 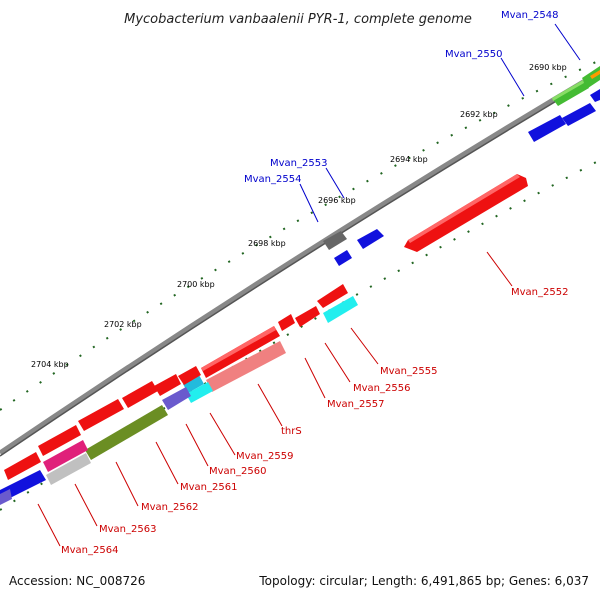 What do you see at coordinates (381, 388) in the screenshot?
I see `gene-label-mvan-2556: Mvan_2556` at bounding box center [381, 388].